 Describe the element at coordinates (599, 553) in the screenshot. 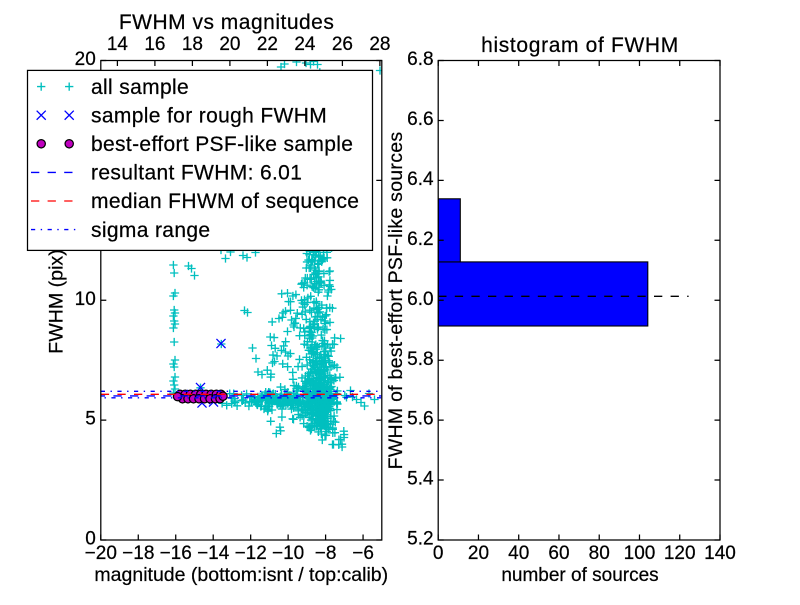

I see `svg-text: 80` at that location.